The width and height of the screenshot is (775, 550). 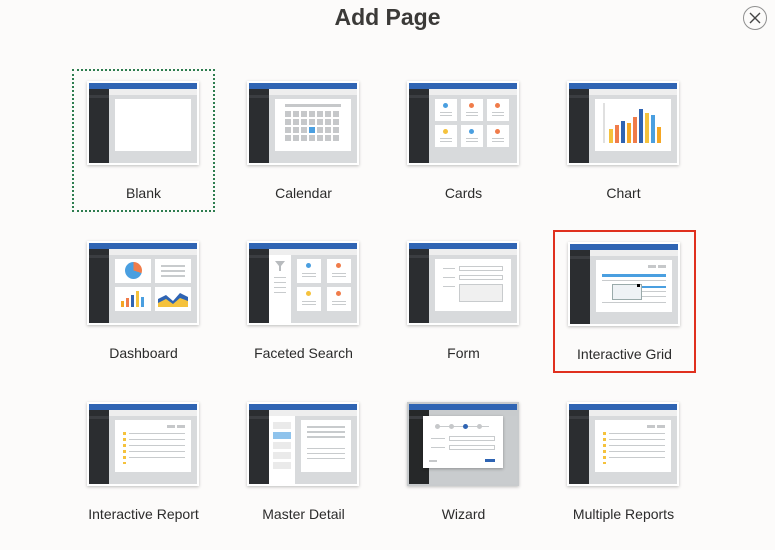 I want to click on tile-blank: Blank, so click(x=143, y=140).